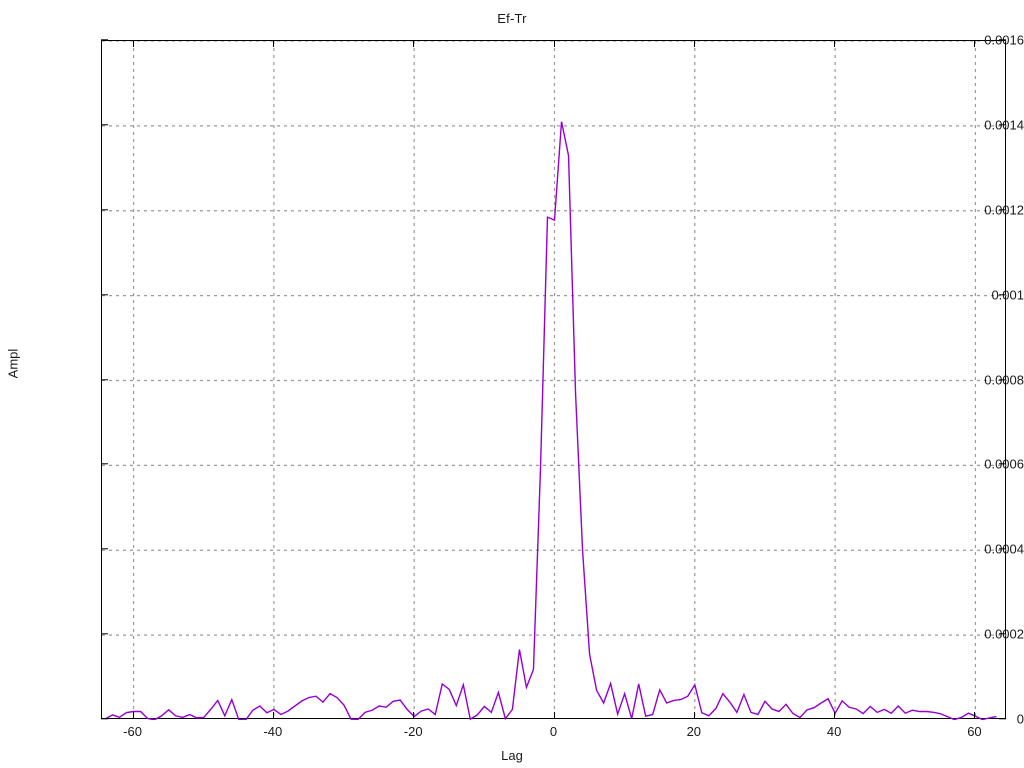 Image resolution: width=1024 pixels, height=768 pixels. I want to click on y-tick-label: 0.0004, so click(1004, 549).